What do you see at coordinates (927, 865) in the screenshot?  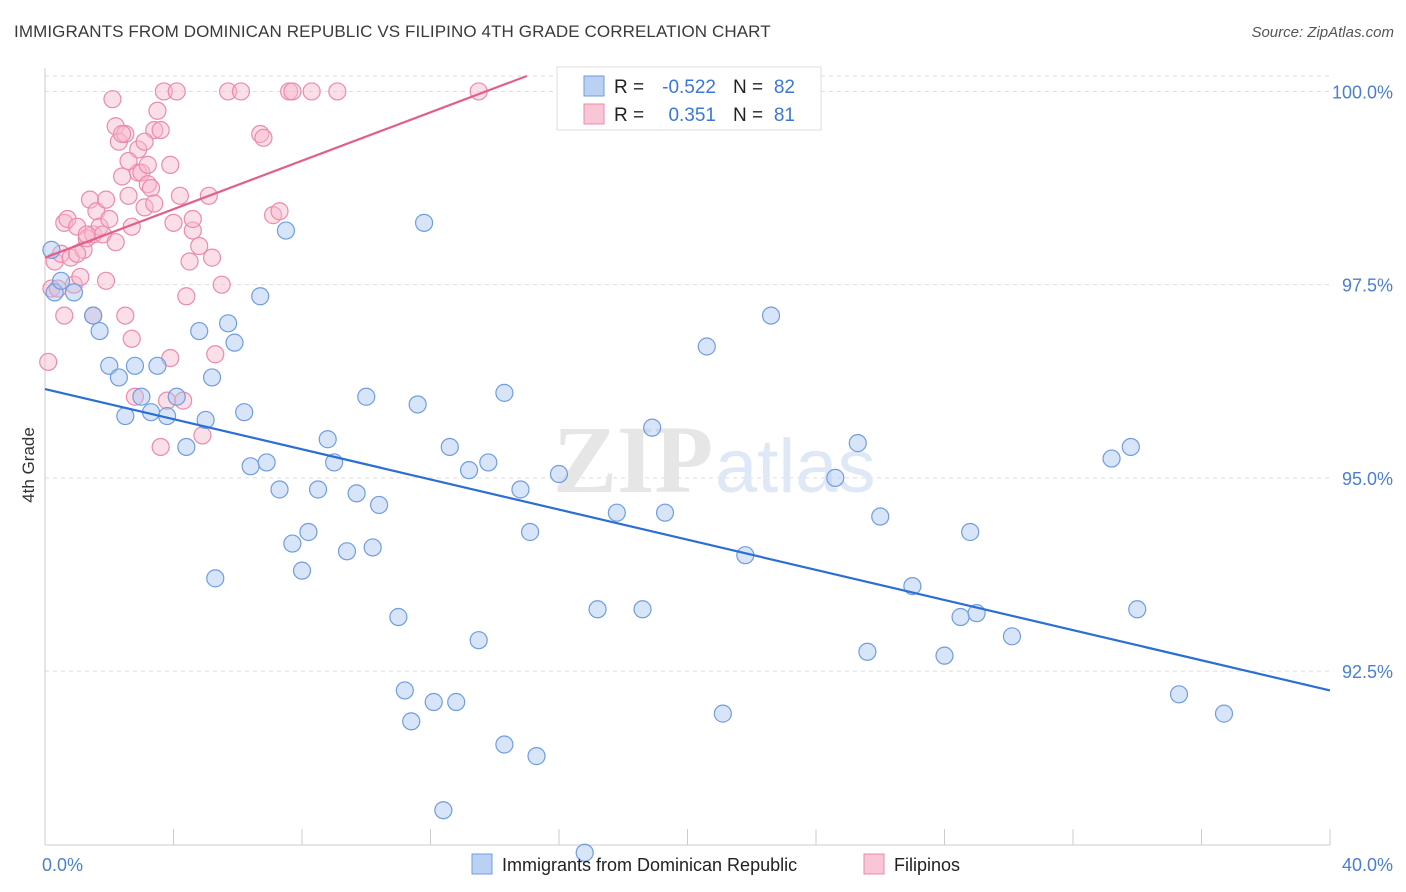 I see `bottom-legend-label: Filipinos` at bounding box center [927, 865].